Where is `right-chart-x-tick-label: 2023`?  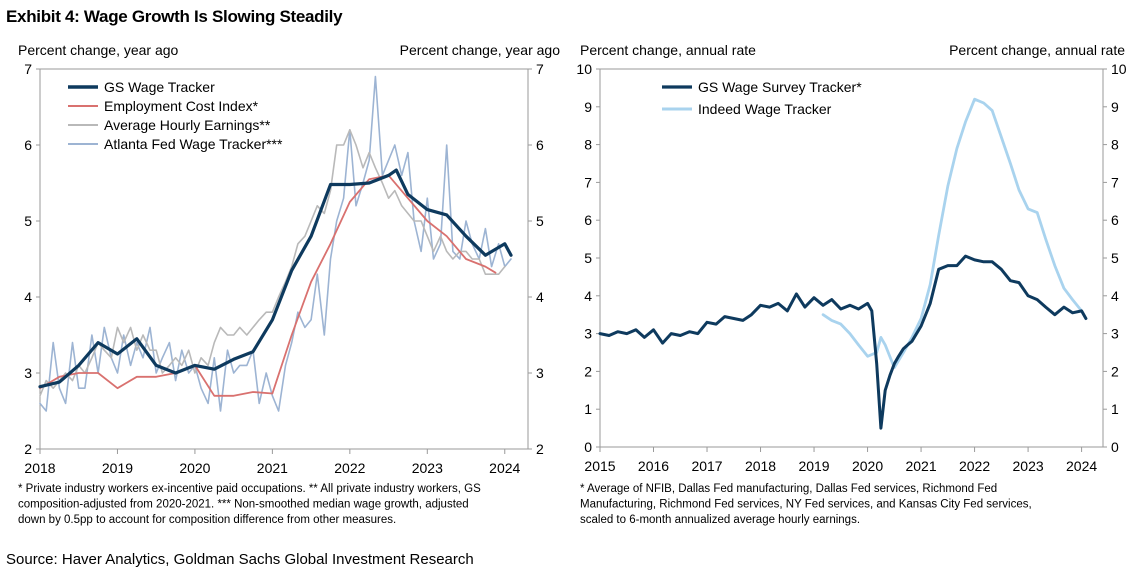
right-chart-x-tick-label: 2023 is located at coordinates (1028, 466).